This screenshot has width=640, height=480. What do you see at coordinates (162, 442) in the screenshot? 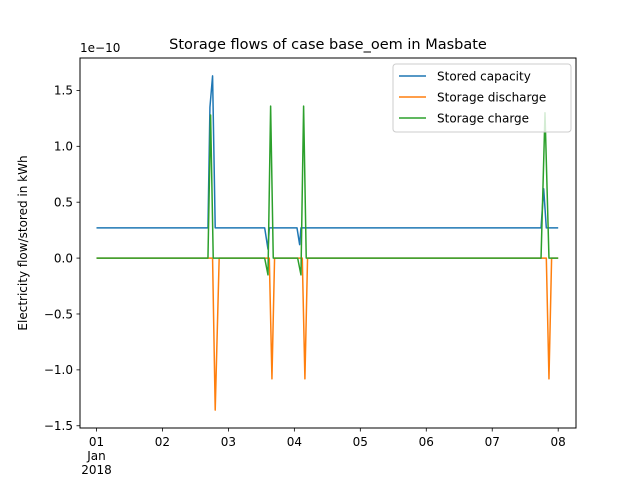
I see `x-tick-label: 02` at bounding box center [162, 442].